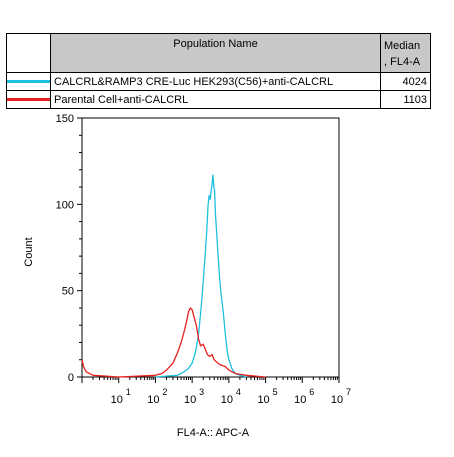  I want to click on x-tick-exponent: 6, so click(311, 392).